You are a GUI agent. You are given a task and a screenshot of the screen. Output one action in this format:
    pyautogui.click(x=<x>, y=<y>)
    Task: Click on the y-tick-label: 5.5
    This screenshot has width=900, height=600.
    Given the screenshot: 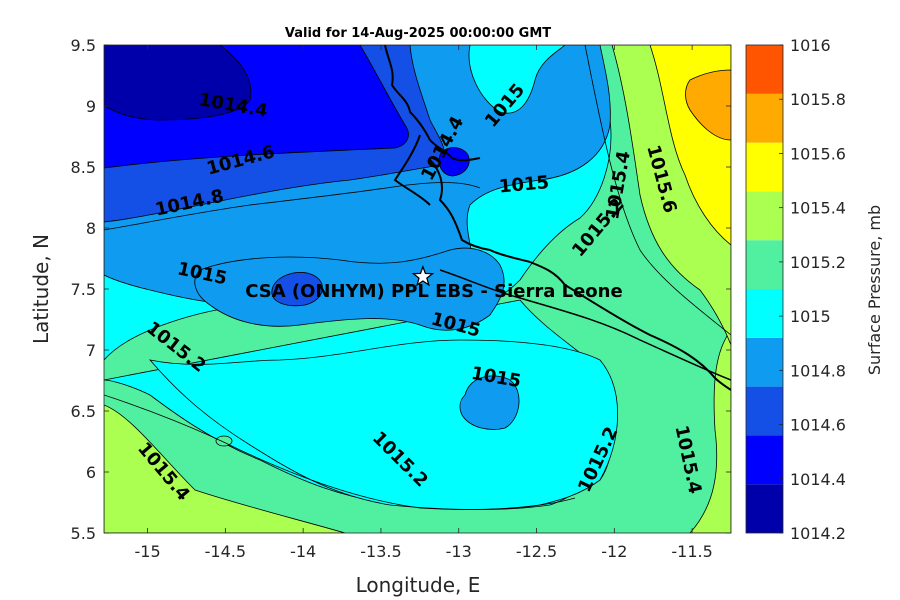 What is the action you would take?
    pyautogui.click(x=83, y=533)
    